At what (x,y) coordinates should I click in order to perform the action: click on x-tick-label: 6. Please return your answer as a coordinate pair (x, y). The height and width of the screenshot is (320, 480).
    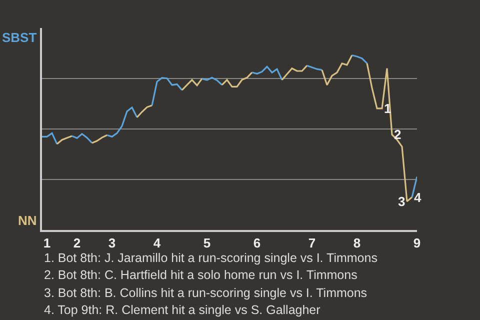
    Looking at the image, I should click on (257, 242).